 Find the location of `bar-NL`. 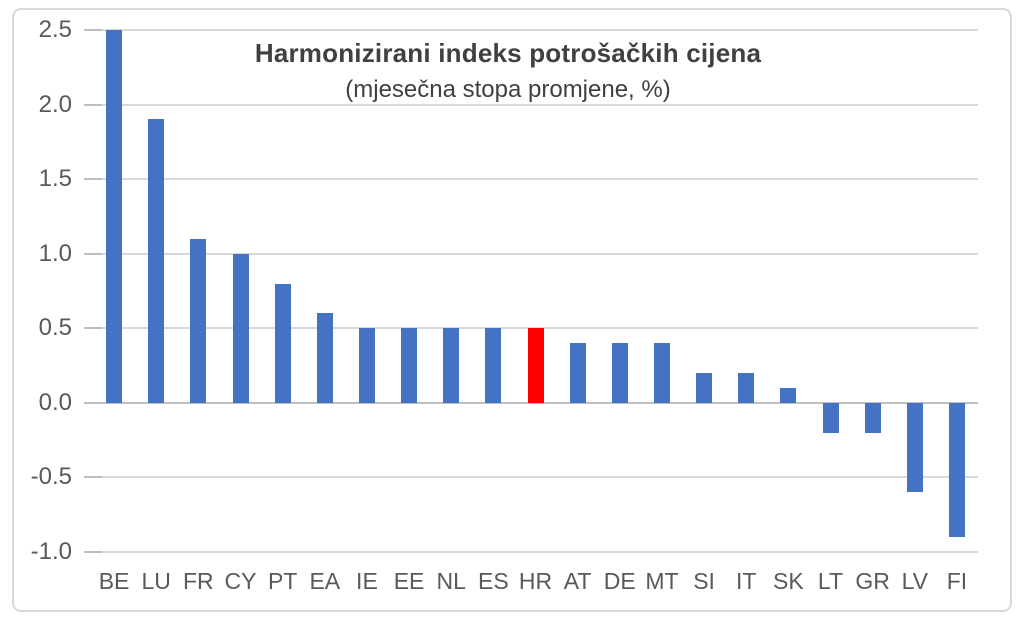

bar-NL is located at coordinates (451, 365).